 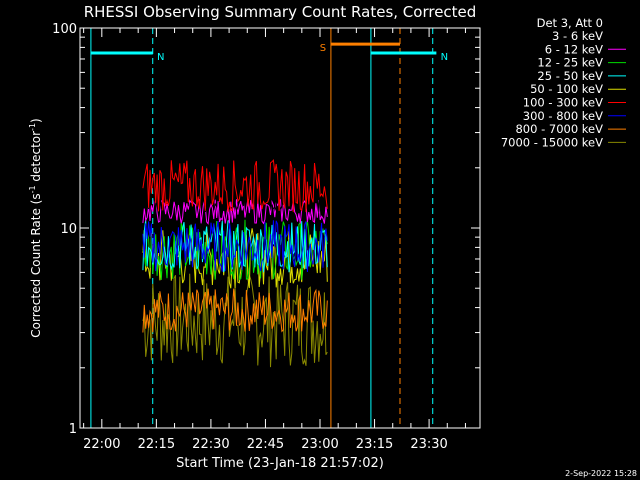 I want to click on legend-label-5: 100 - 300 keV, so click(x=563, y=103).